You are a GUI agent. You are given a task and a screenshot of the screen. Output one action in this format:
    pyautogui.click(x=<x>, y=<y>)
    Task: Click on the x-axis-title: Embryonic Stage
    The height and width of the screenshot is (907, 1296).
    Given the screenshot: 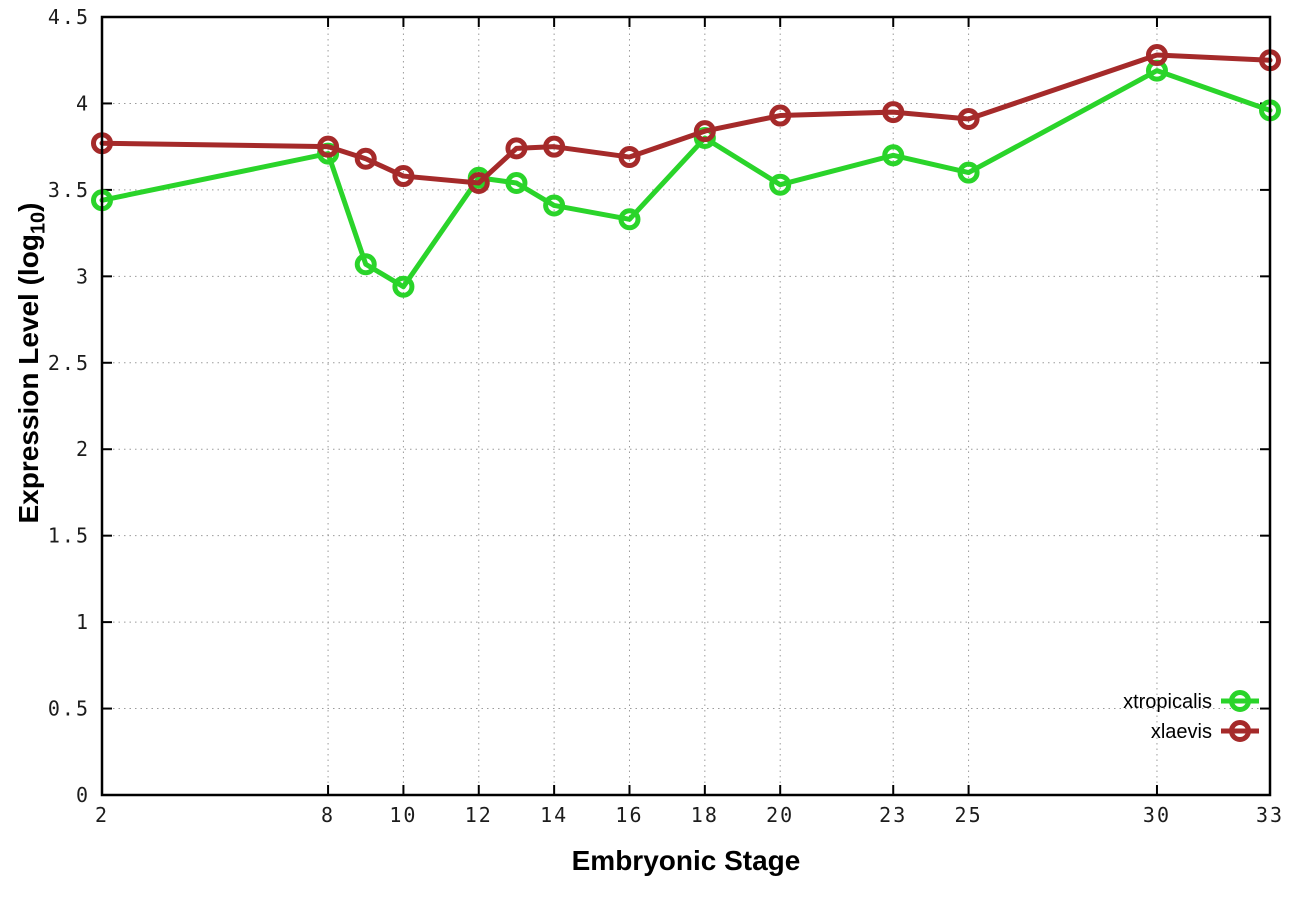 What is the action you would take?
    pyautogui.click(x=686, y=860)
    